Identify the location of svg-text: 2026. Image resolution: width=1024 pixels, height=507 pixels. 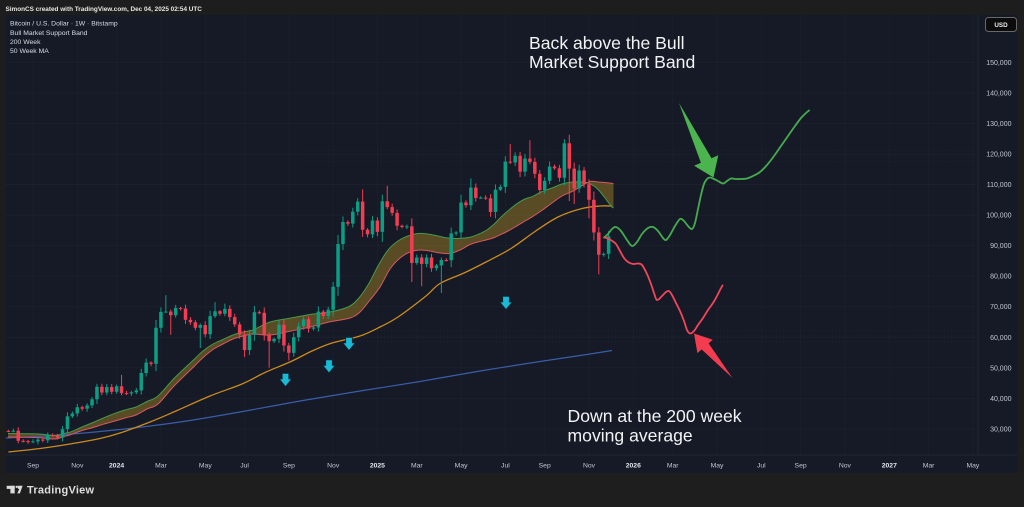
(633, 466).